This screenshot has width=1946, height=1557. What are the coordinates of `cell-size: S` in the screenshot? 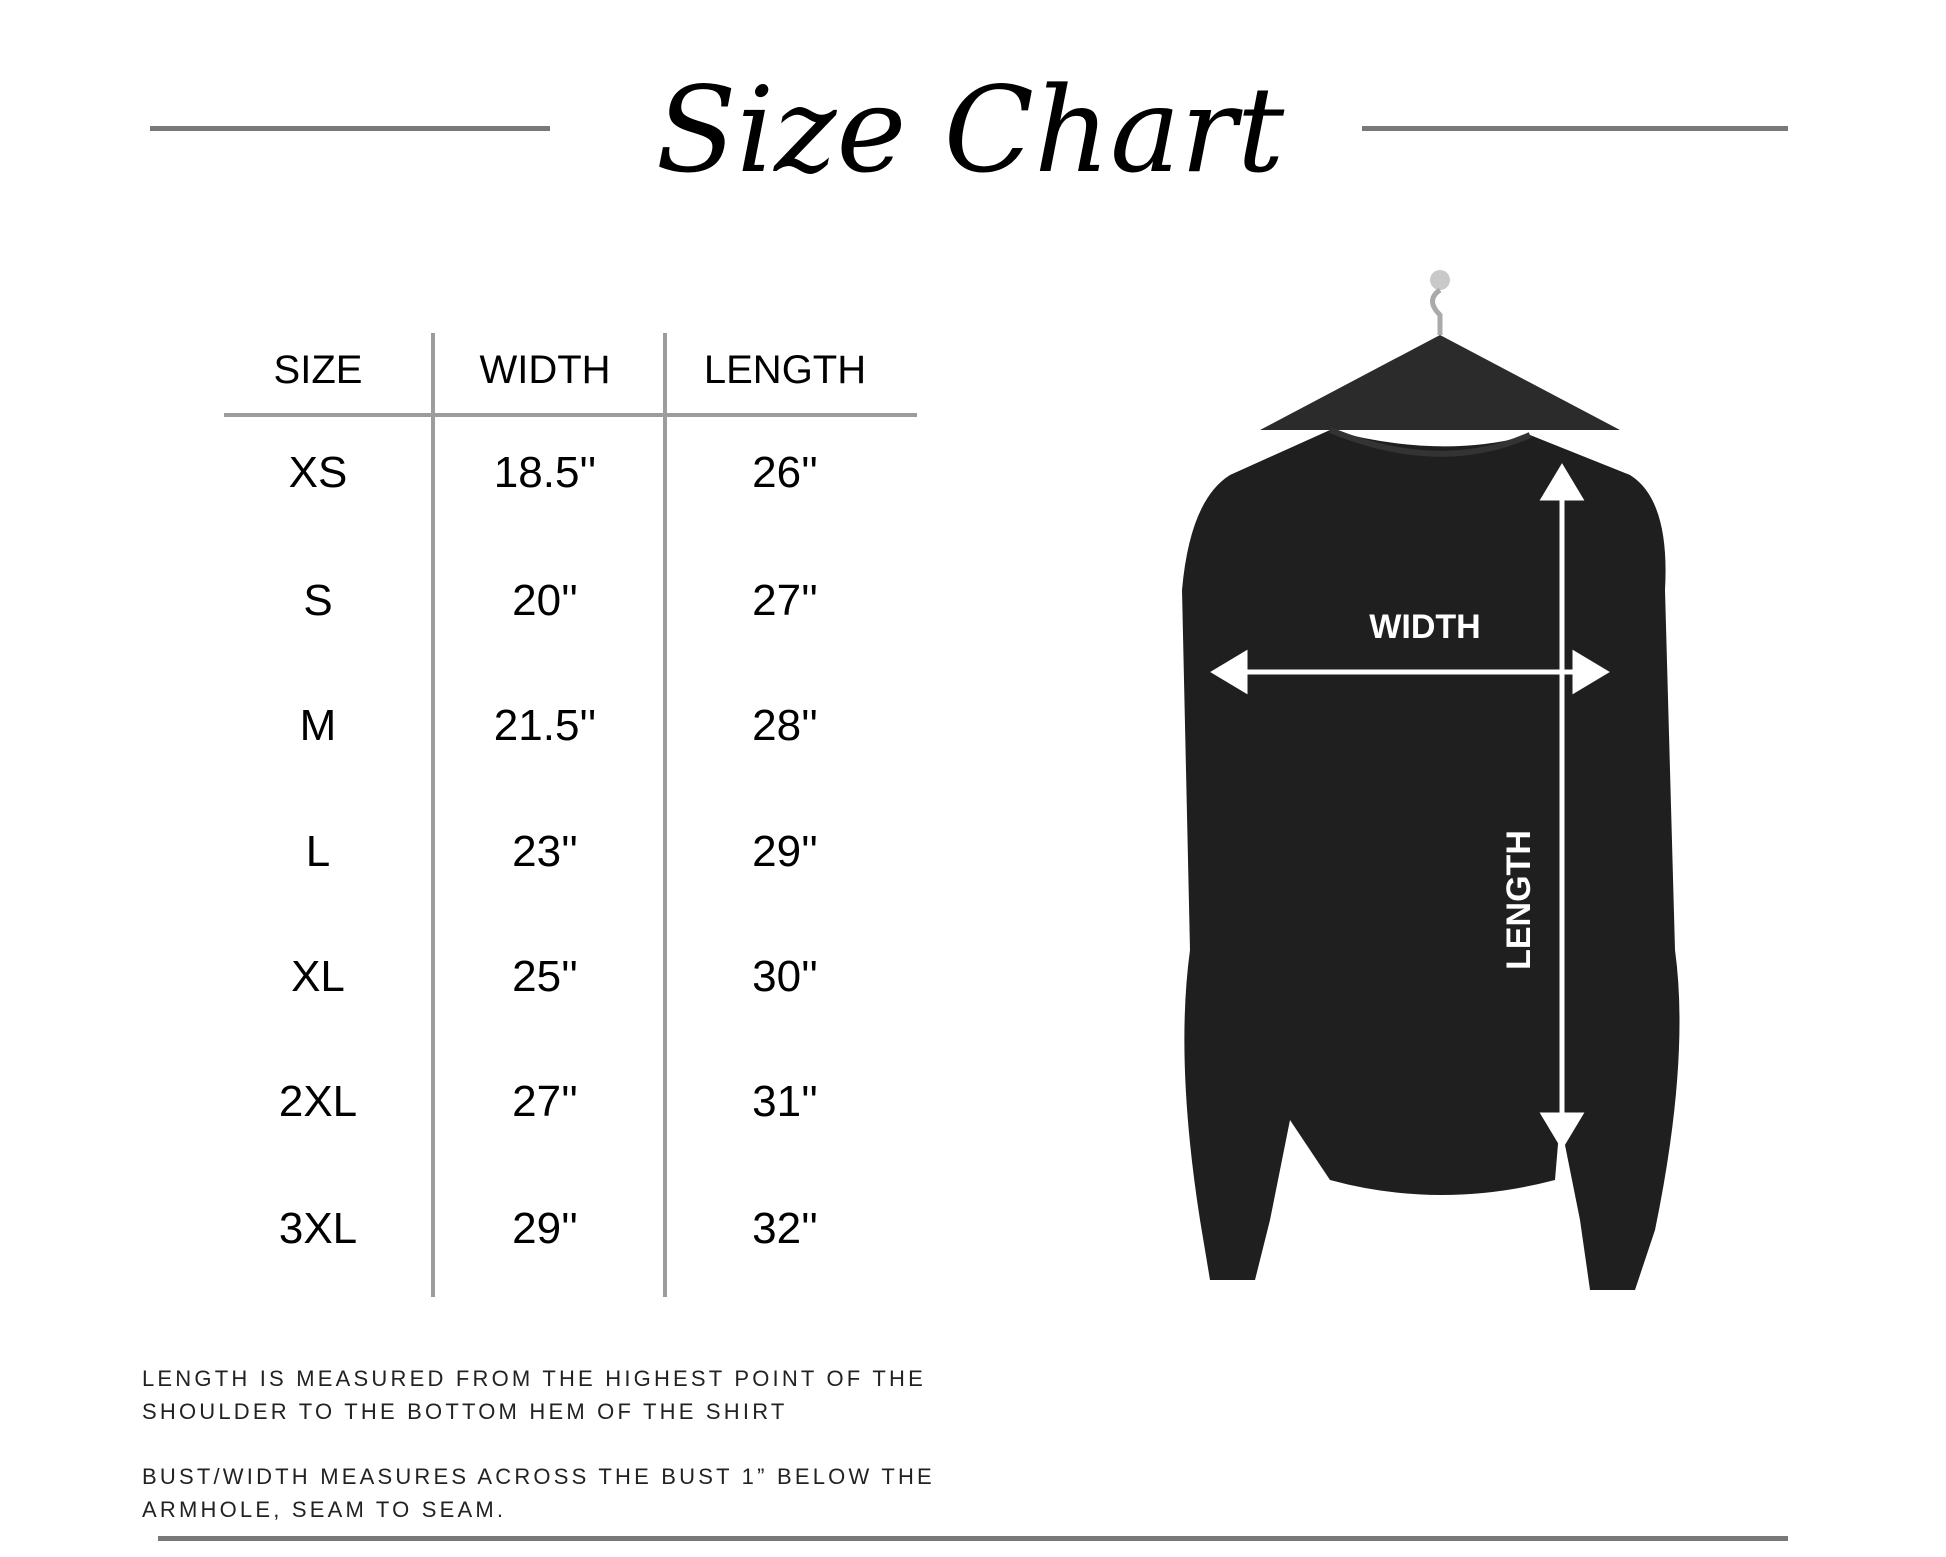 It's located at (318, 600).